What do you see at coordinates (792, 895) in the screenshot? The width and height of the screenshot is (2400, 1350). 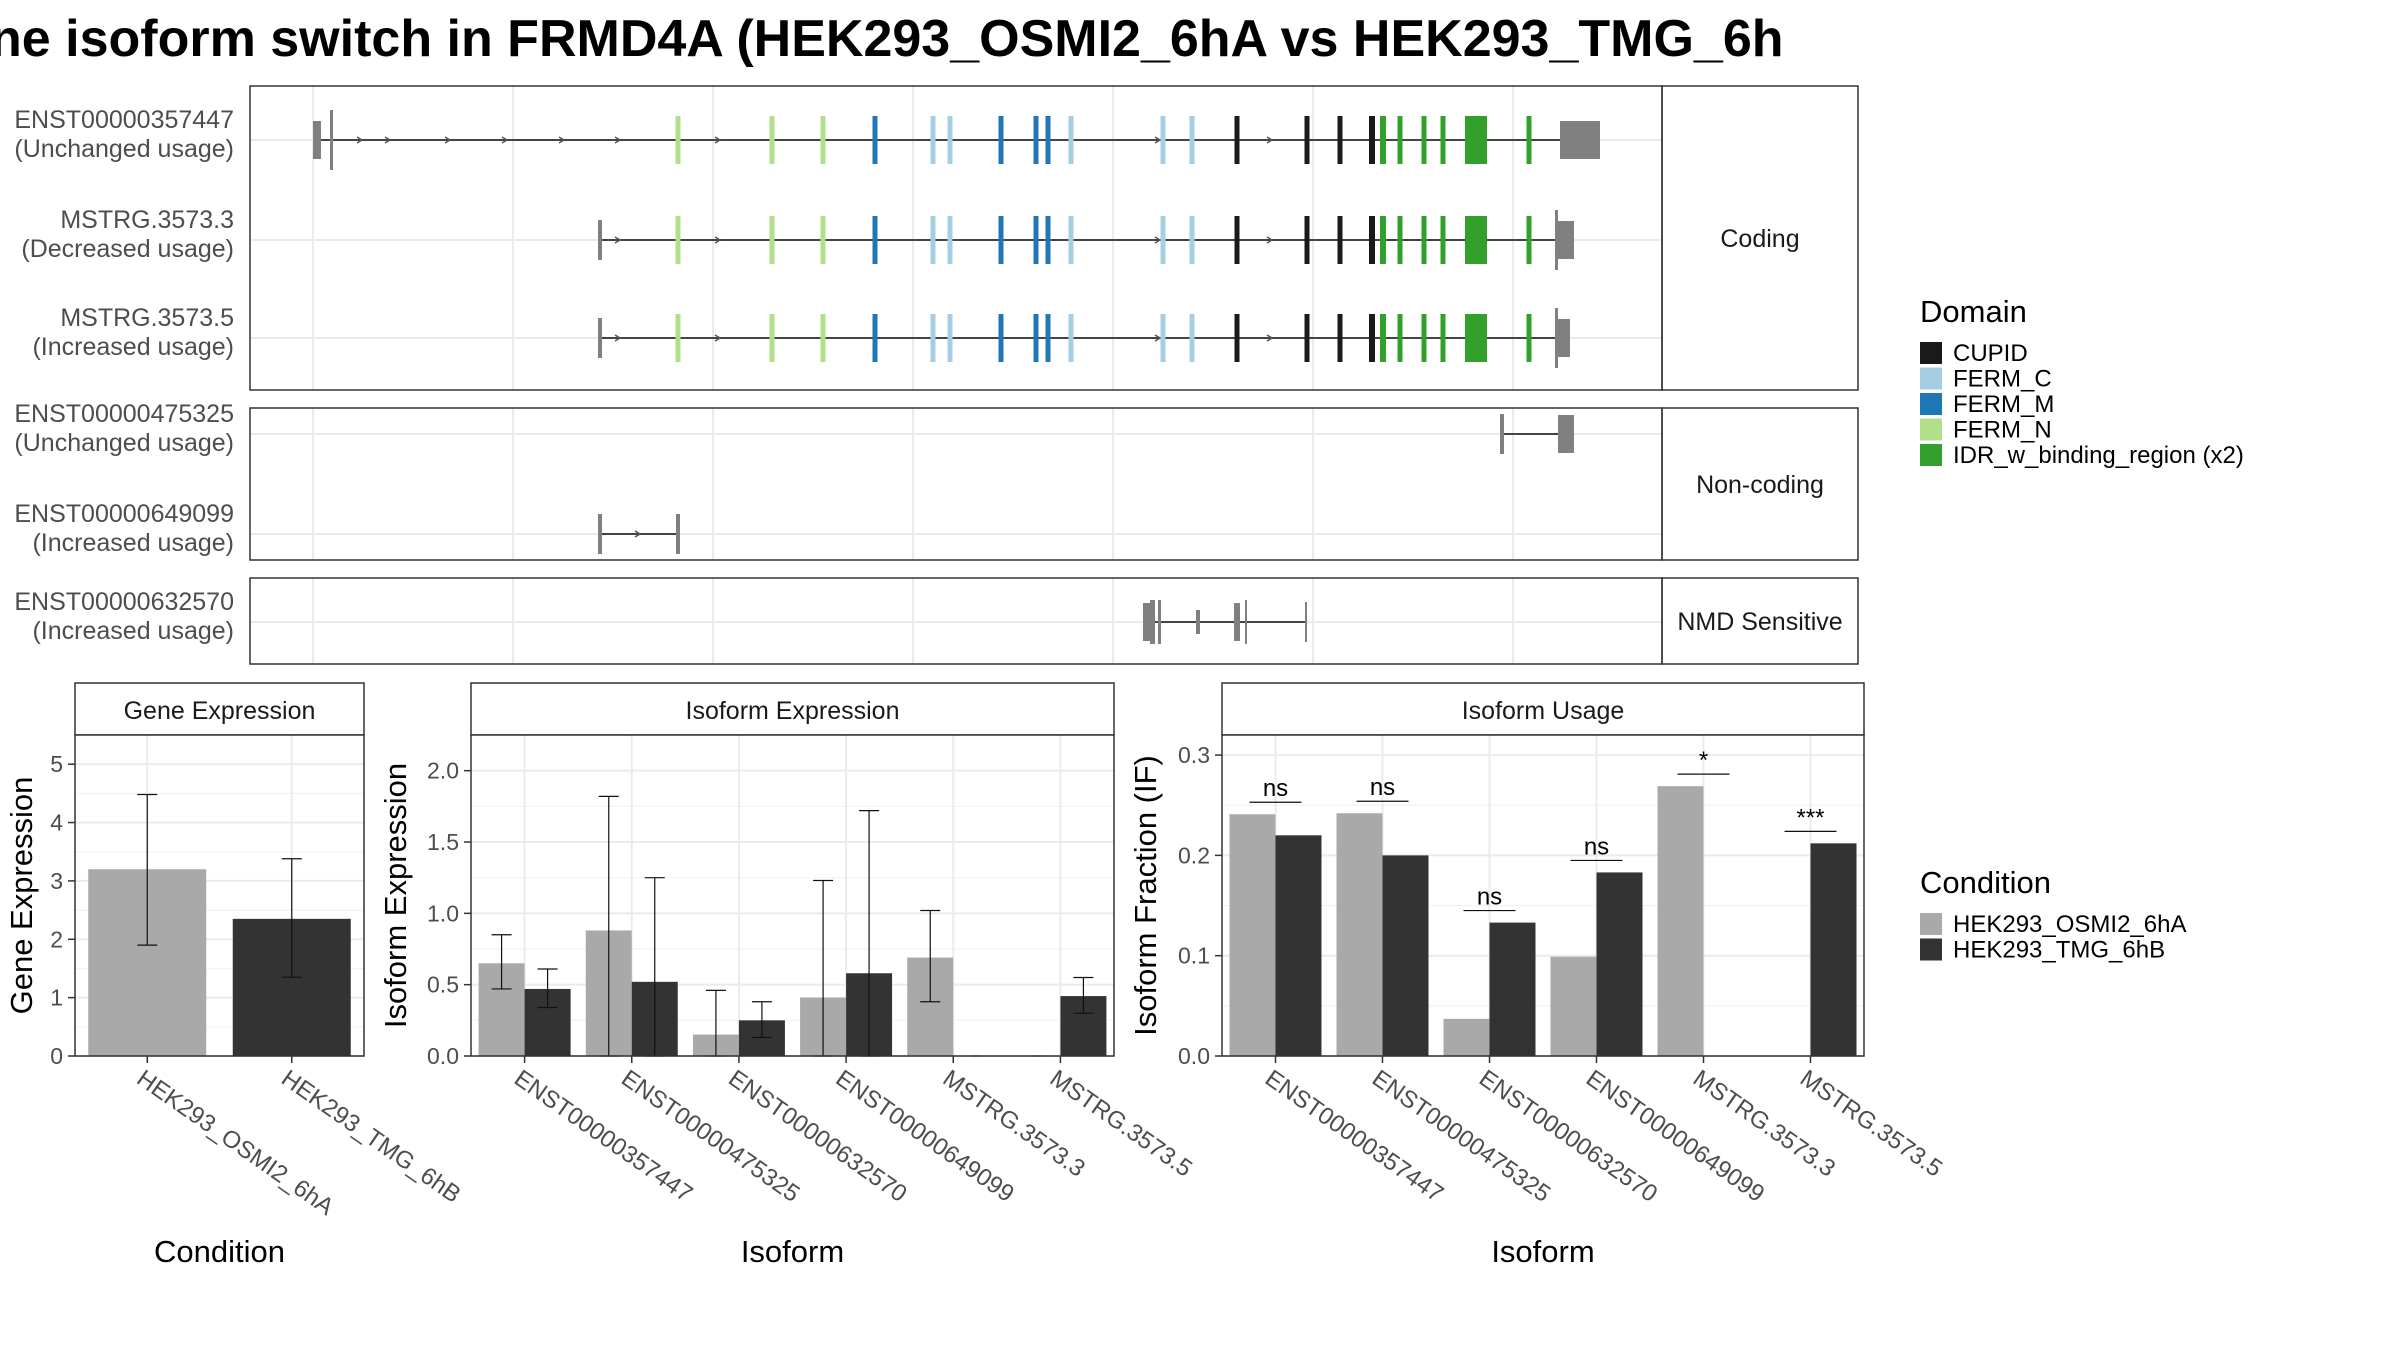 I see `panel-bg` at bounding box center [792, 895].